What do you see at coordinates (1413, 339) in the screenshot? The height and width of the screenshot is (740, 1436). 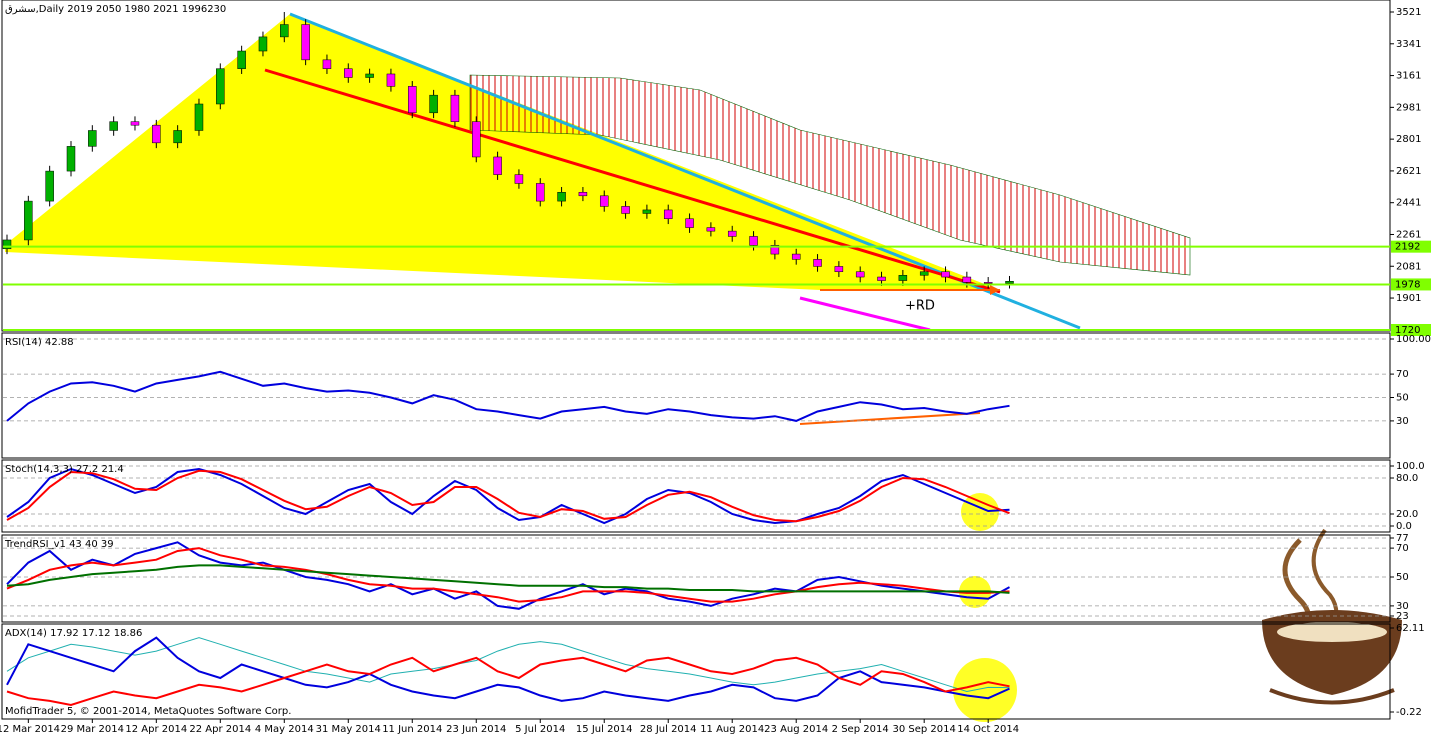 I see `y-tick-label: 100.00` at bounding box center [1413, 339].